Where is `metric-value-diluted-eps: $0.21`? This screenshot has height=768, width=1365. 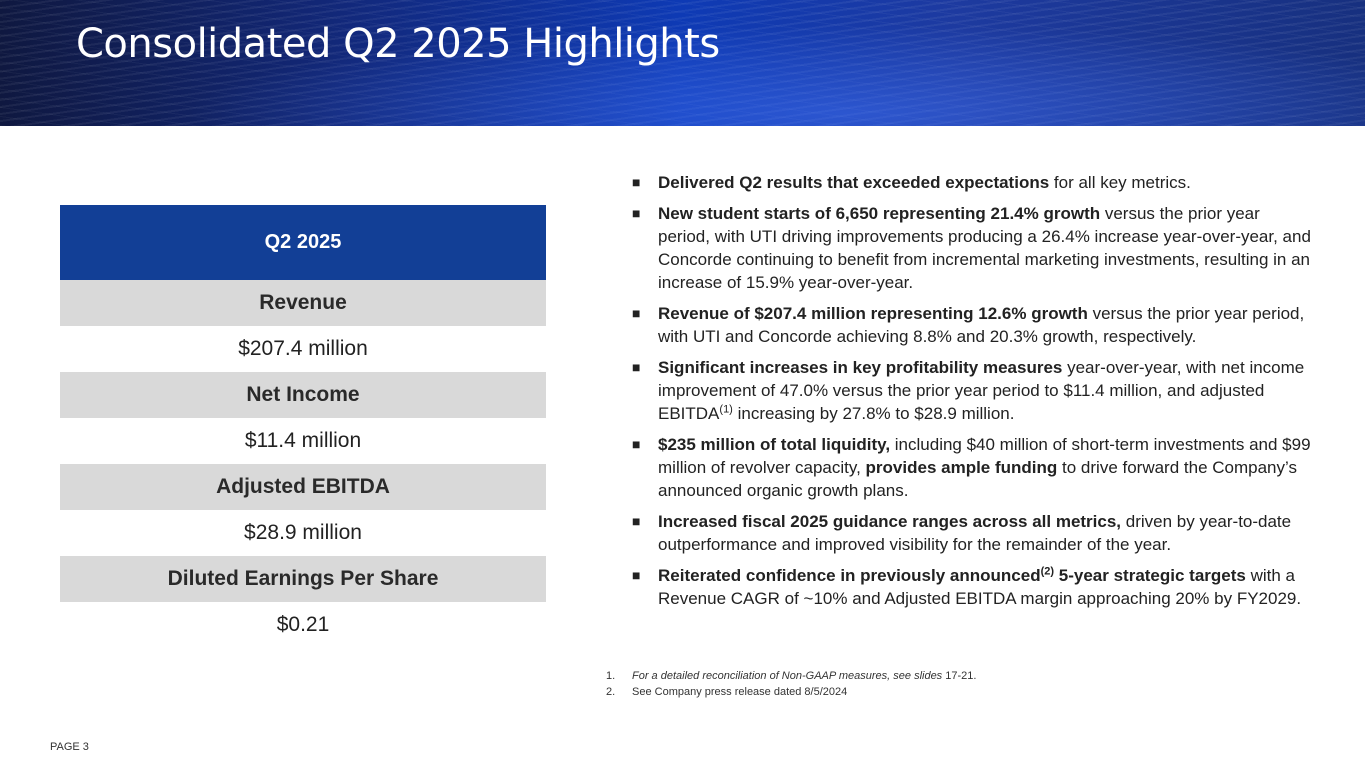
metric-value-diluted-eps: $0.21 is located at coordinates (303, 624).